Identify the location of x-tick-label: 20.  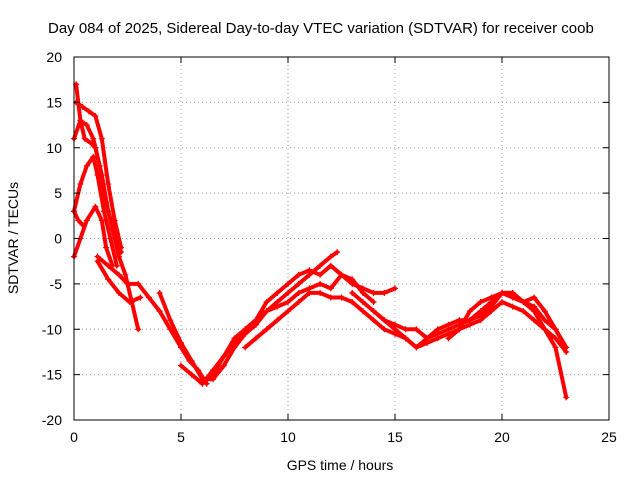
(502, 437).